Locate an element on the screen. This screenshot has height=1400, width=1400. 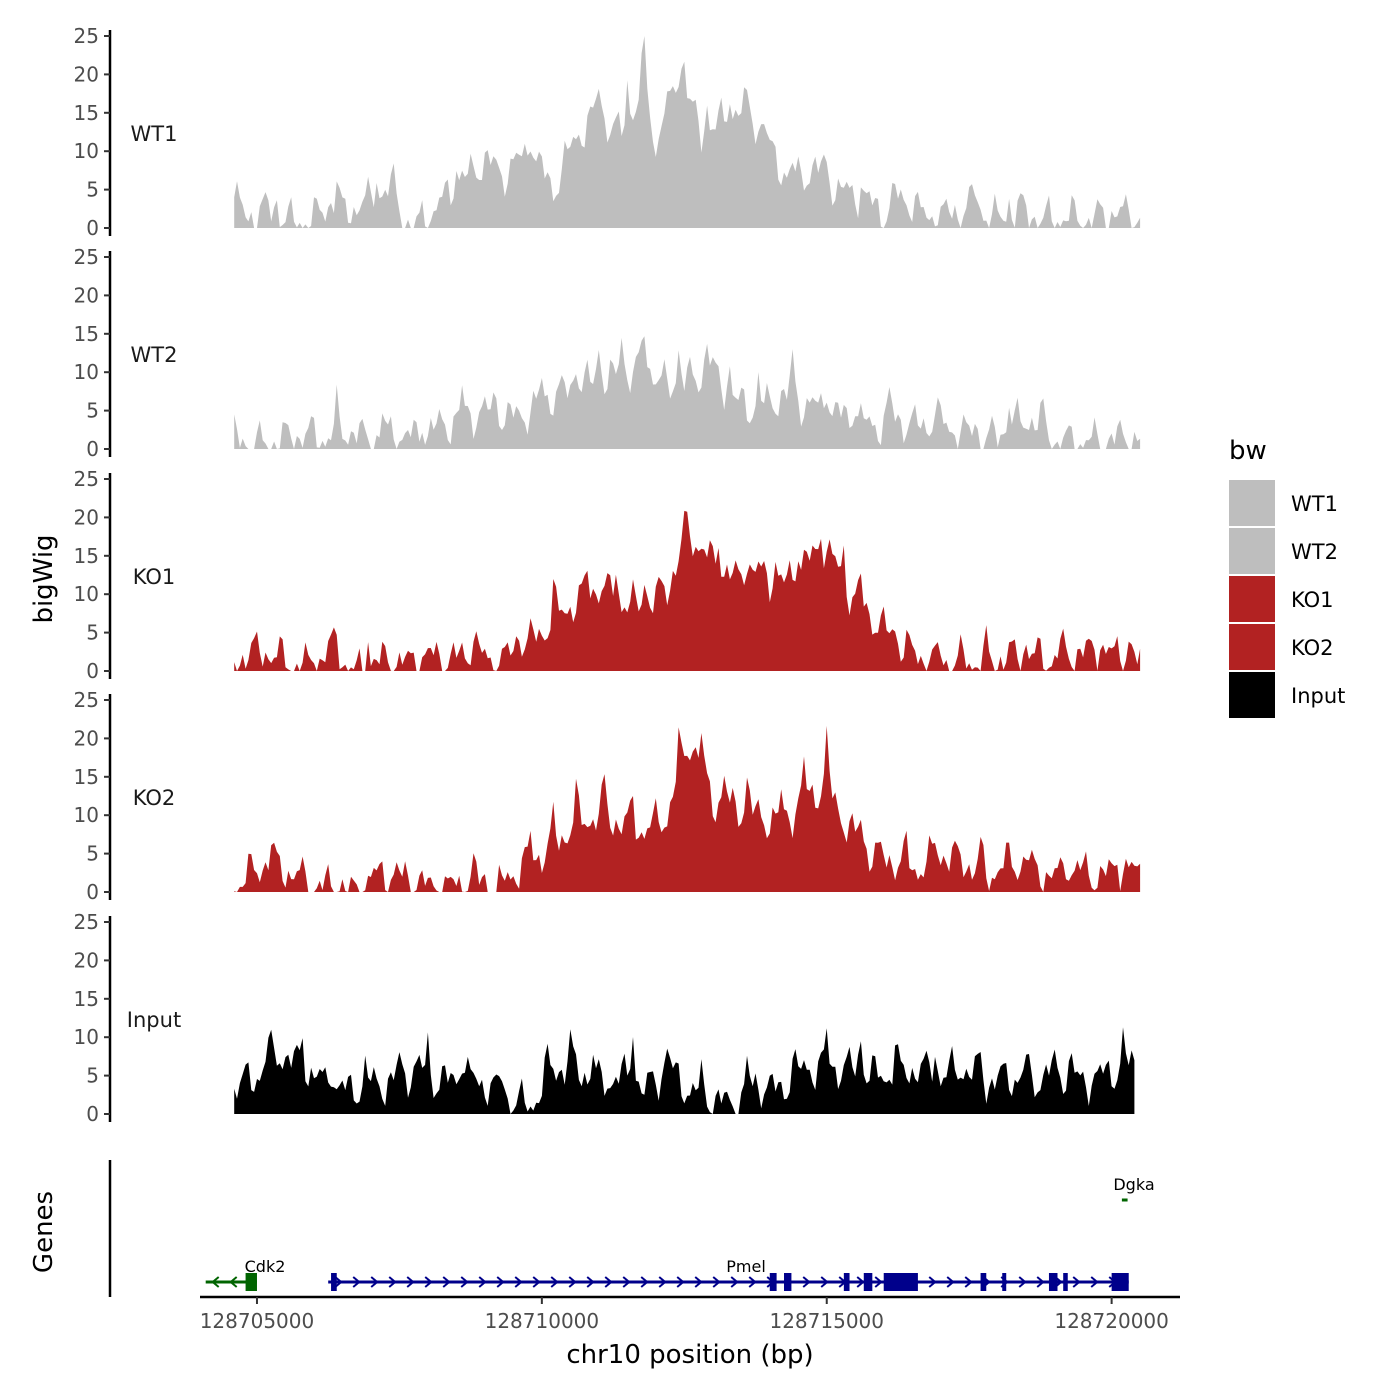
x-tick-label: 128710000 is located at coordinates (542, 1321).